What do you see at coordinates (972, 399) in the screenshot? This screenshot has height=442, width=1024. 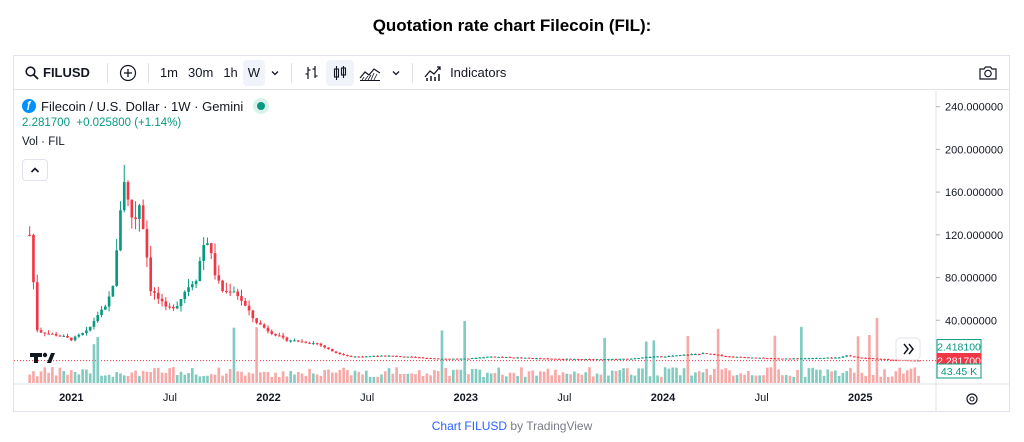 I see `settings-gear-icon` at bounding box center [972, 399].